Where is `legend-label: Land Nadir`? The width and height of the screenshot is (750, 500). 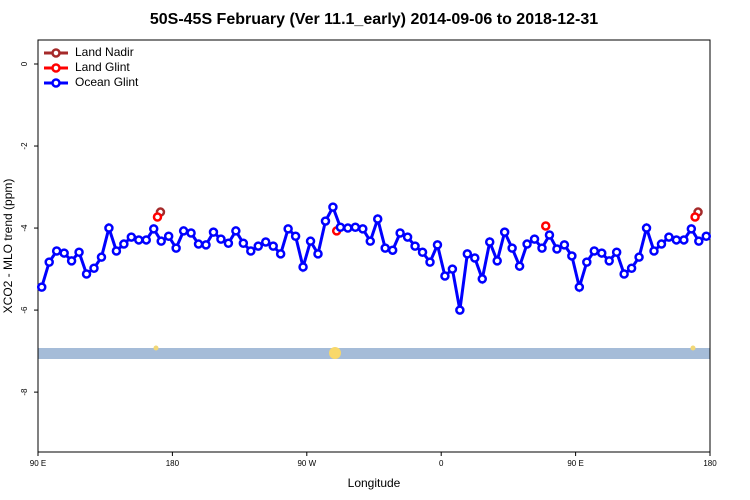
legend-label: Land Nadir is located at coordinates (104, 52).